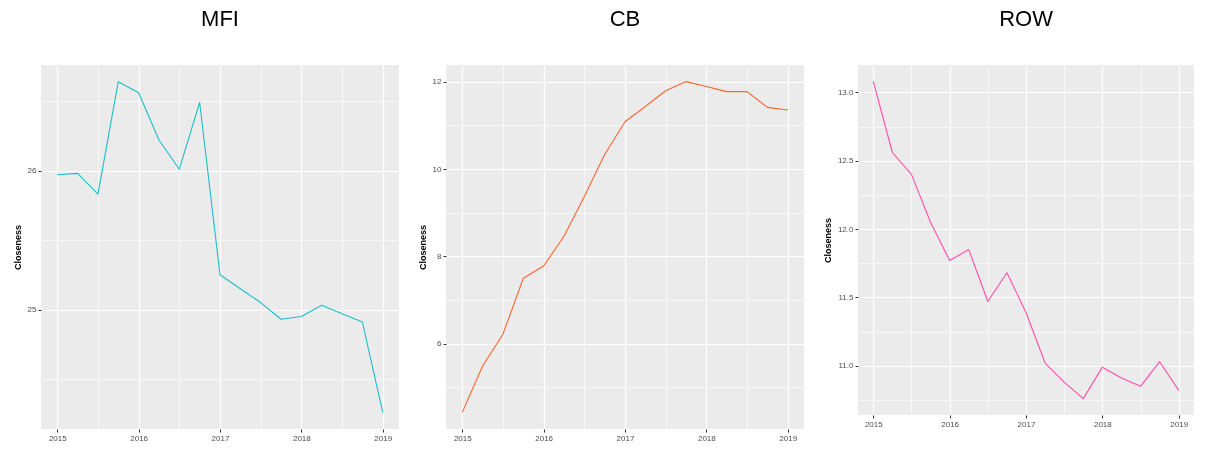 This screenshot has width=1212, height=457. I want to click on chart-title: MFI, so click(220, 18).